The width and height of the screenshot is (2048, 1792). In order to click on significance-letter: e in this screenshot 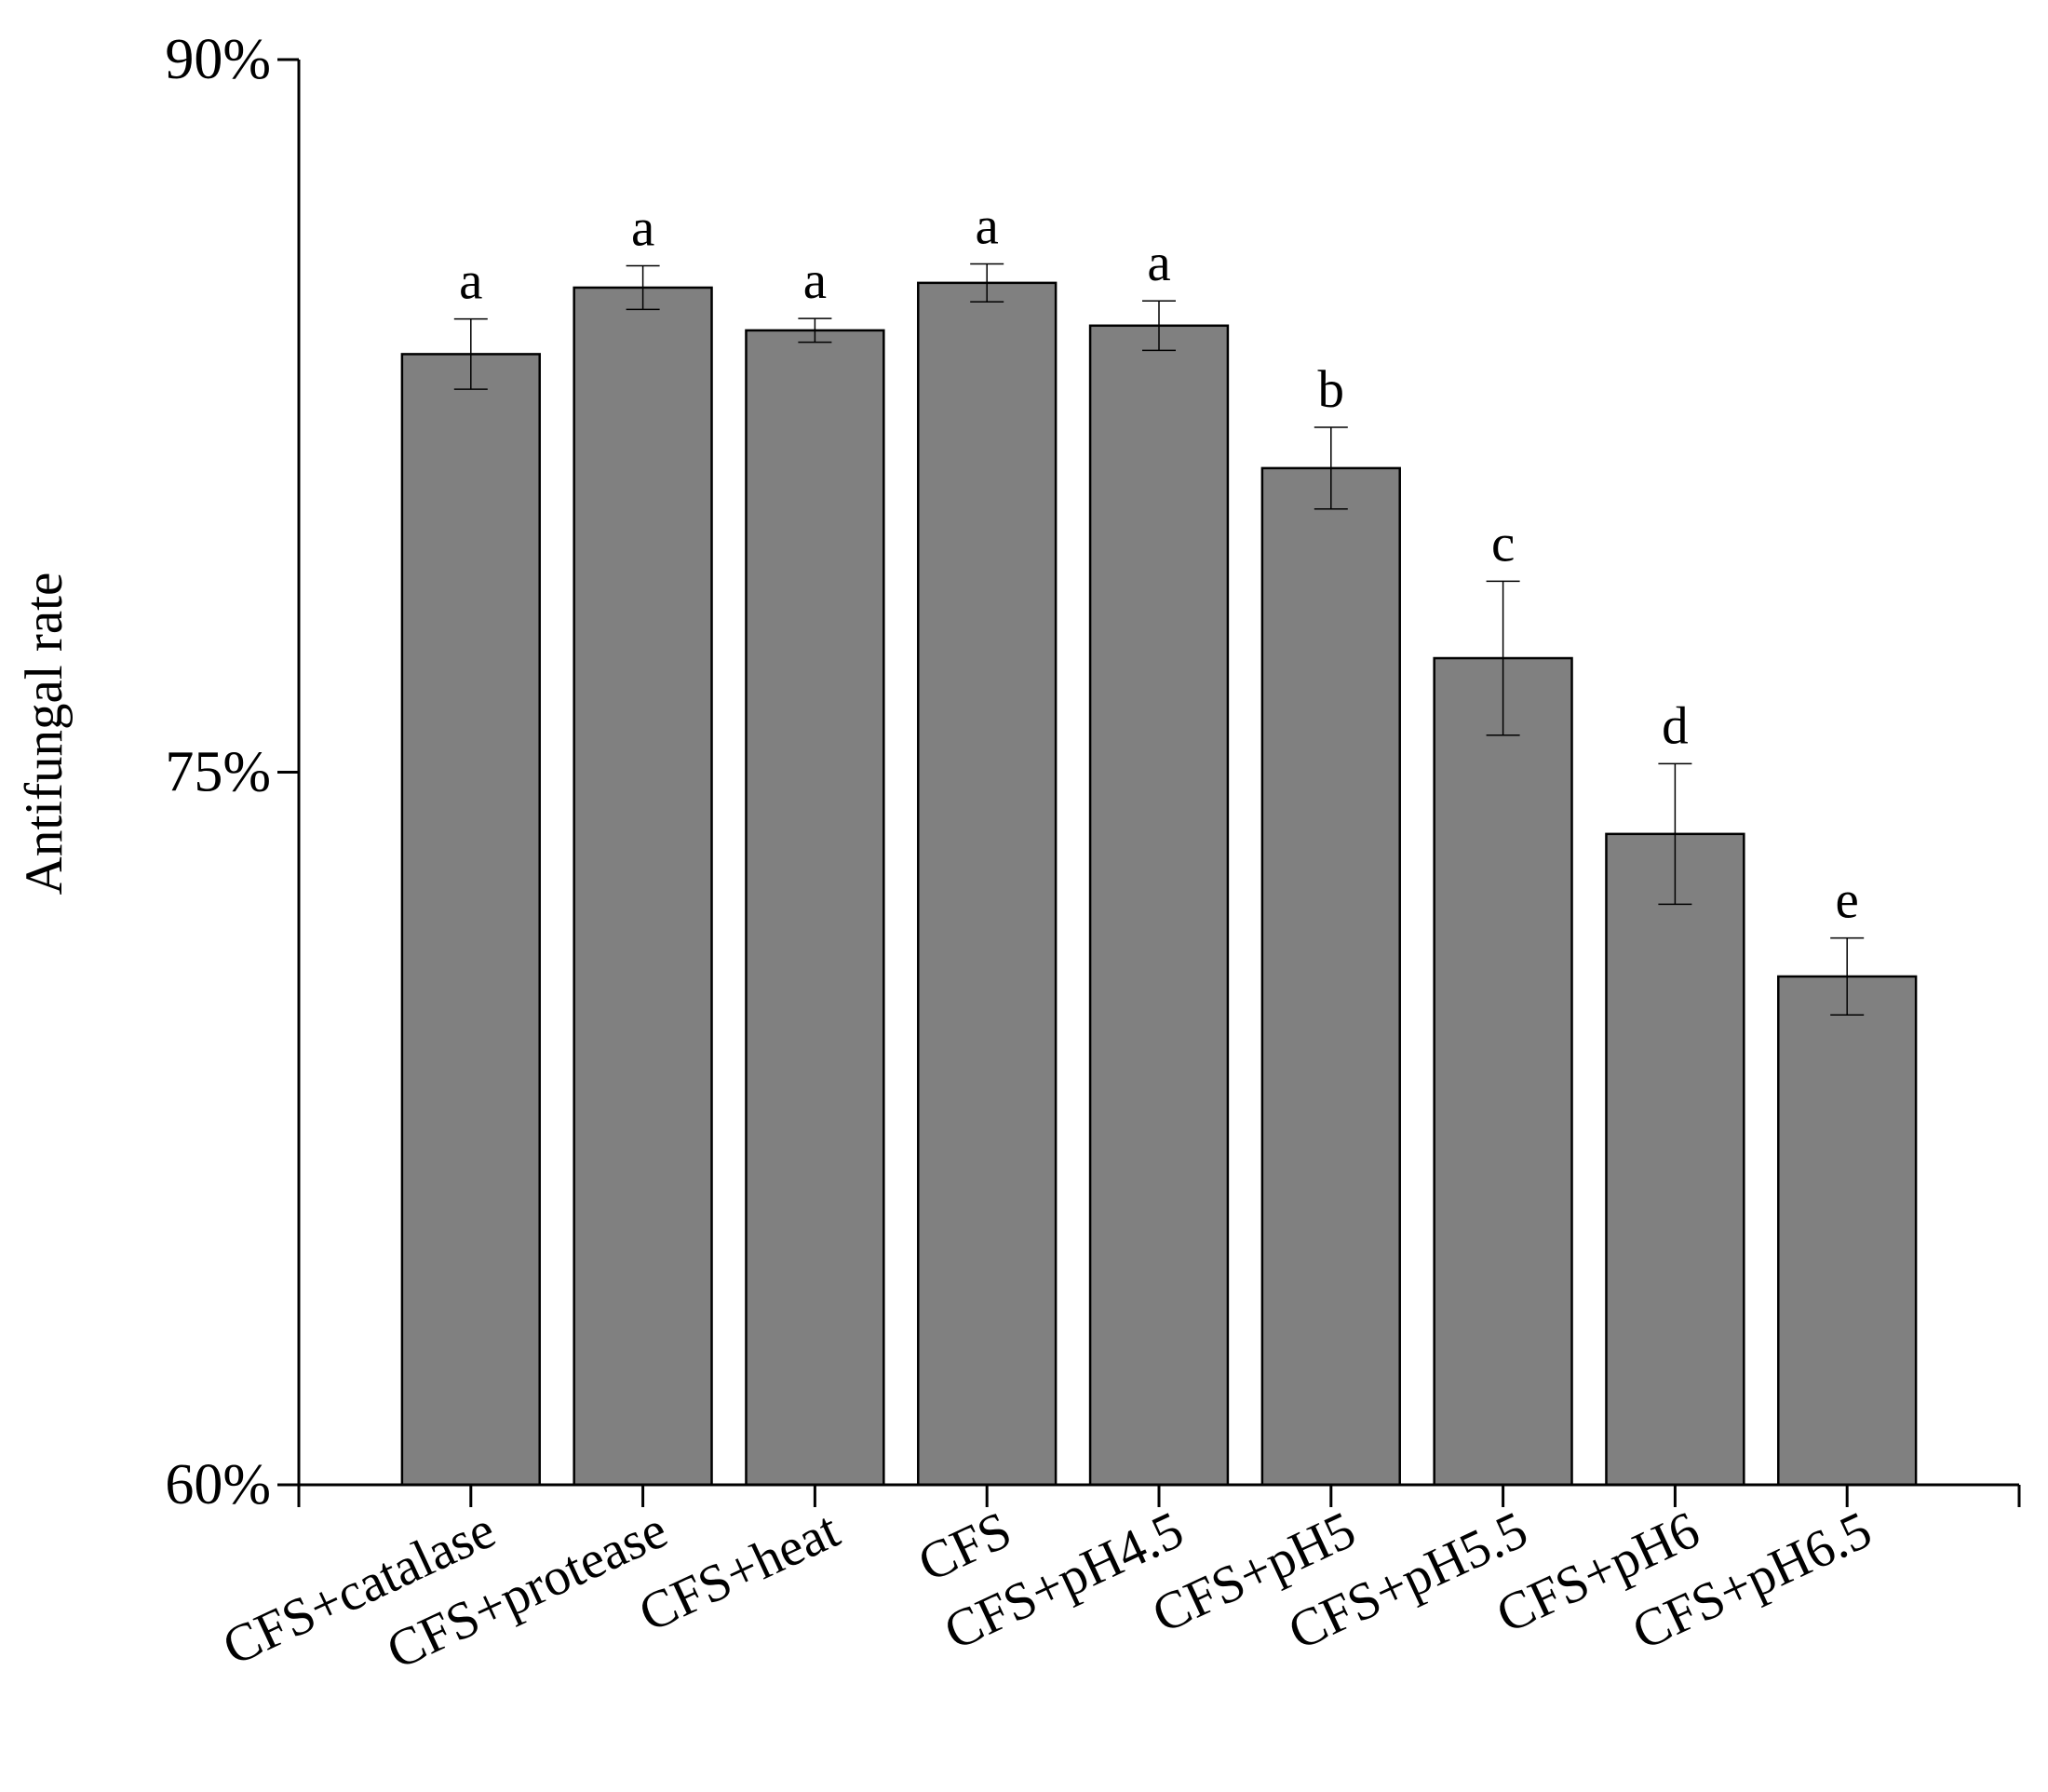, I will do `click(1847, 900)`.